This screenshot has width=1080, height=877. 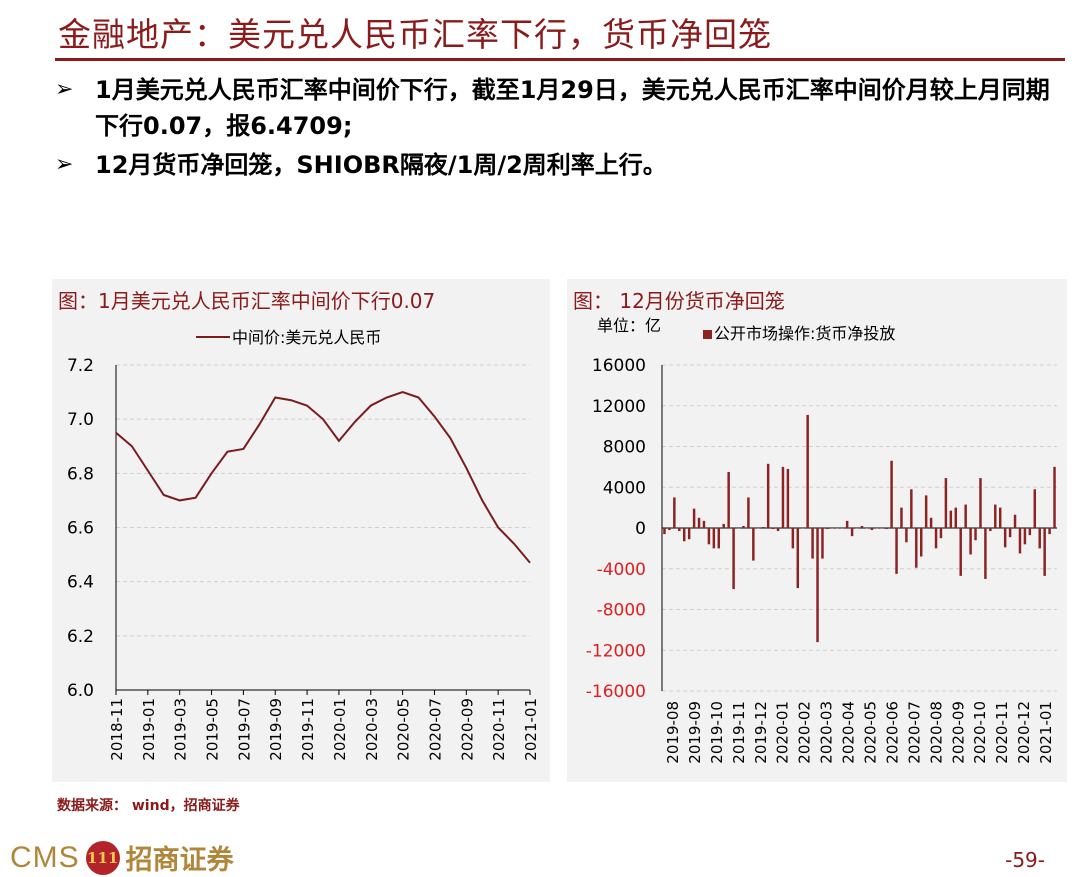 I want to click on legend-label: 公开市场操作:货币净投放, so click(x=804, y=333).